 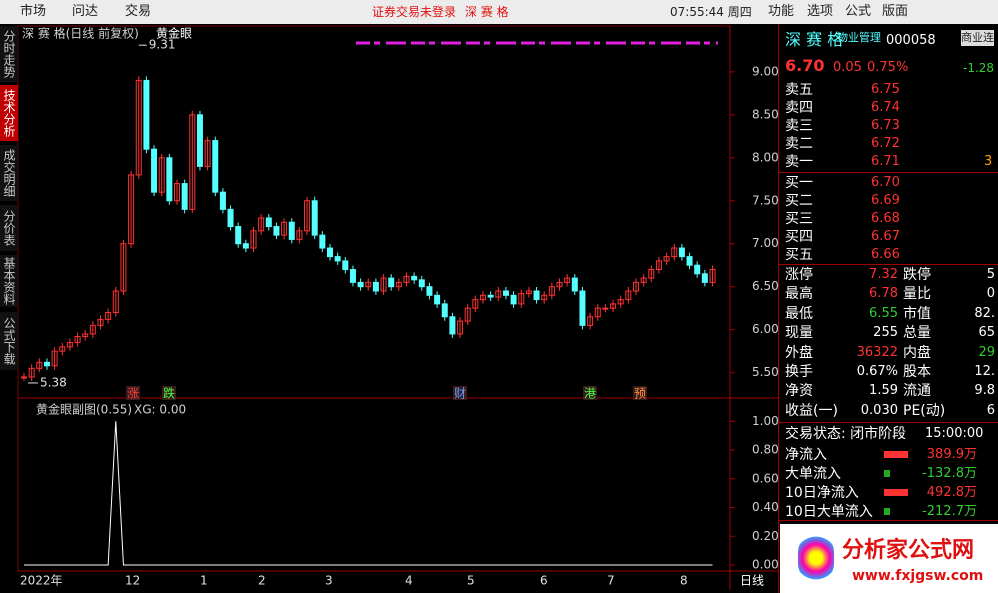 I want to click on x-tick-label: 2022年, so click(x=41, y=581).